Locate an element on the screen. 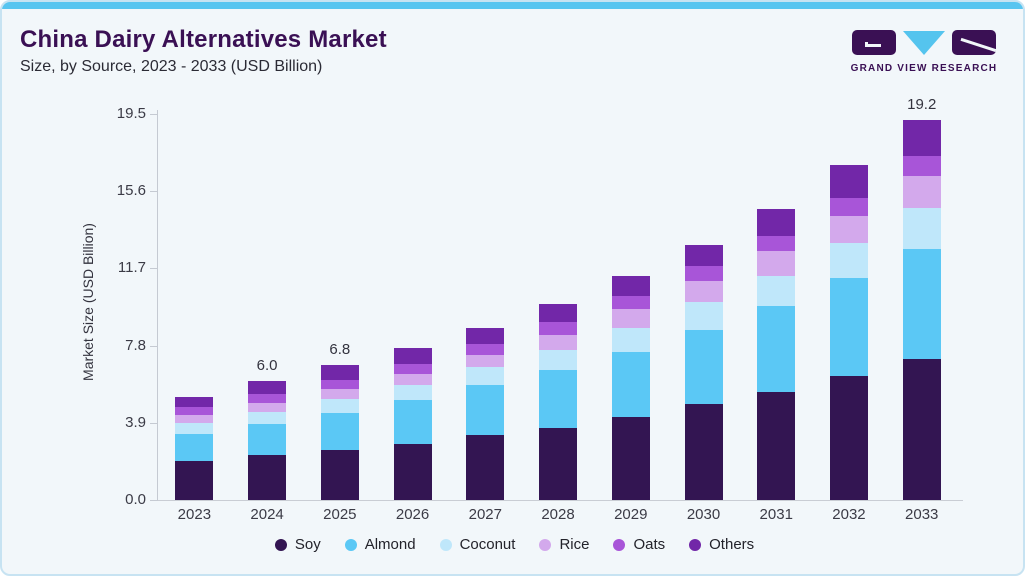 Image resolution: width=1025 pixels, height=576 pixels. legend-dot-others is located at coordinates (695, 544).